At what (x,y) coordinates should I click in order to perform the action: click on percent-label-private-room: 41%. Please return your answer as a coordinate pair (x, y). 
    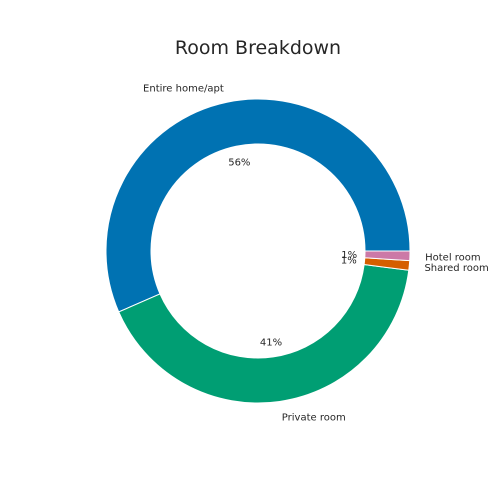
    Looking at the image, I should click on (271, 342).